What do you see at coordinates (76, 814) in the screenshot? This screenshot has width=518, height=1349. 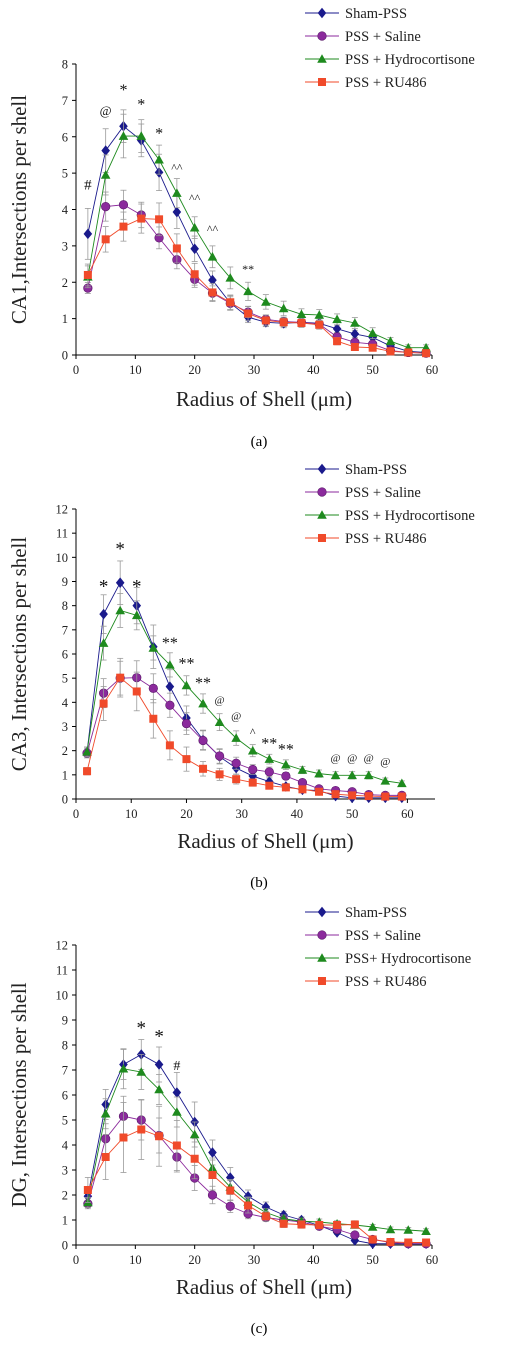 I see `x-tick-label: 0` at bounding box center [76, 814].